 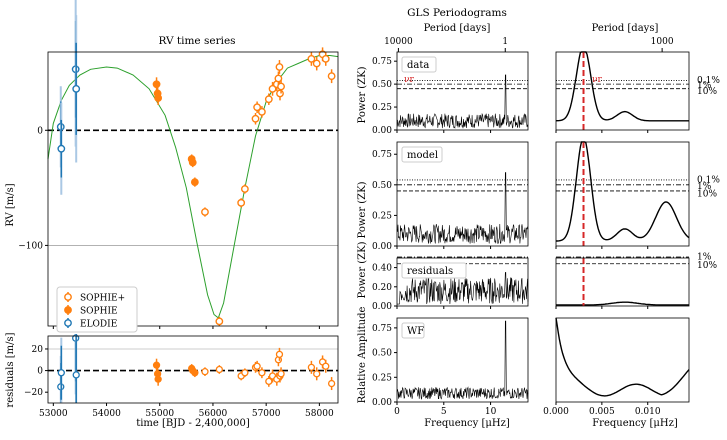 I want to click on legend-box, so click(x=97, y=309).